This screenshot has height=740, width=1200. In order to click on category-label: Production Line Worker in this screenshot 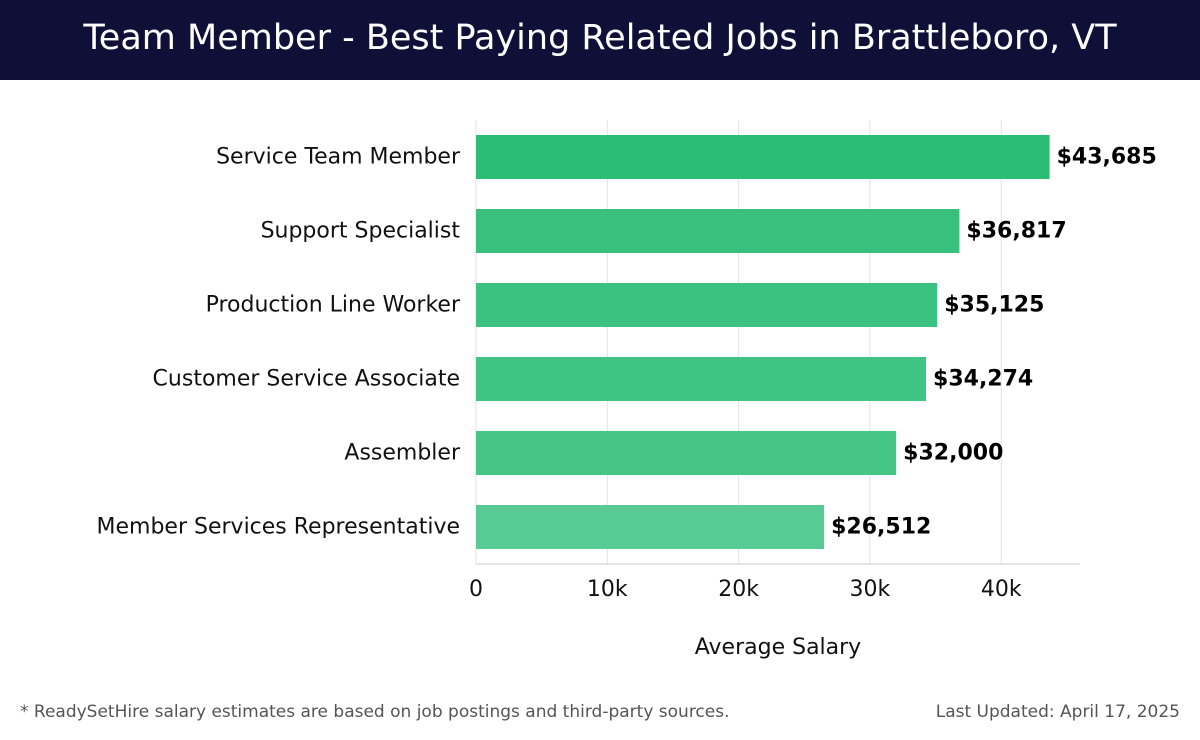, I will do `click(333, 305)`.